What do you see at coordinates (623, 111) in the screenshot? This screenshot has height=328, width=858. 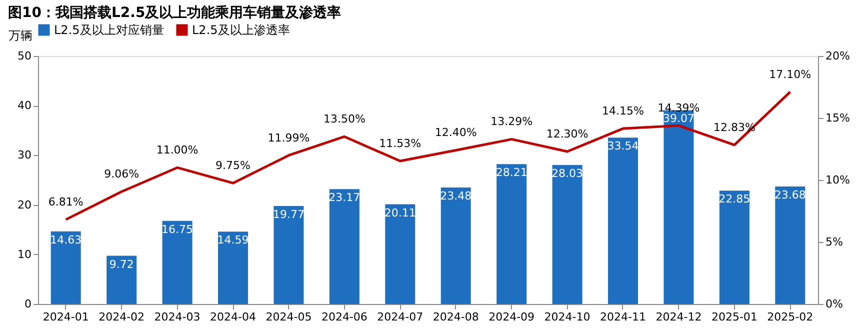 I see `data-label: 14.15%` at bounding box center [623, 111].